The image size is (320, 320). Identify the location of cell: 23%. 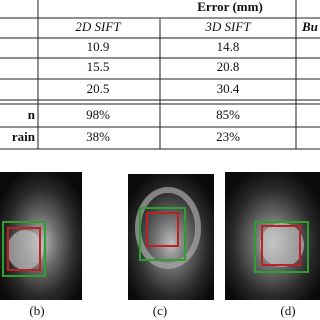
(228, 136).